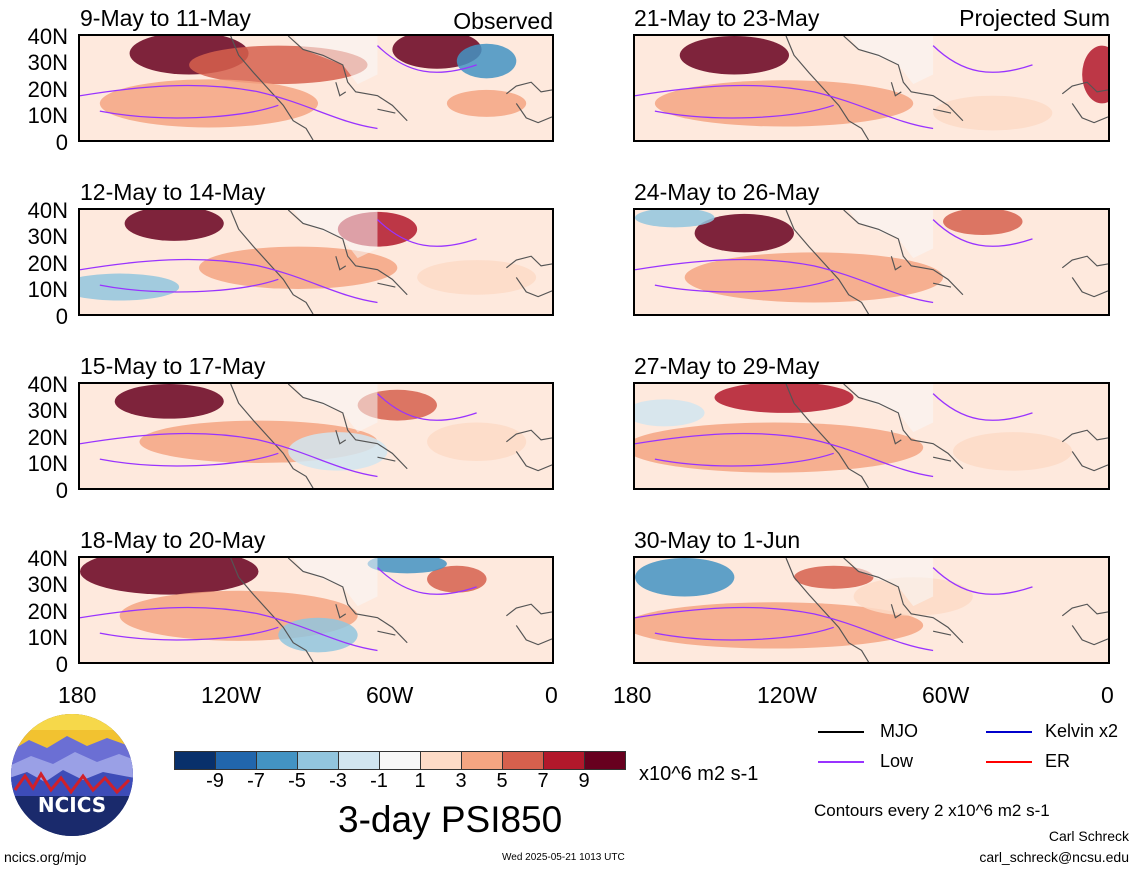  What do you see at coordinates (727, 18) in the screenshot?
I see `panel-title: 21-May to 23-May` at bounding box center [727, 18].